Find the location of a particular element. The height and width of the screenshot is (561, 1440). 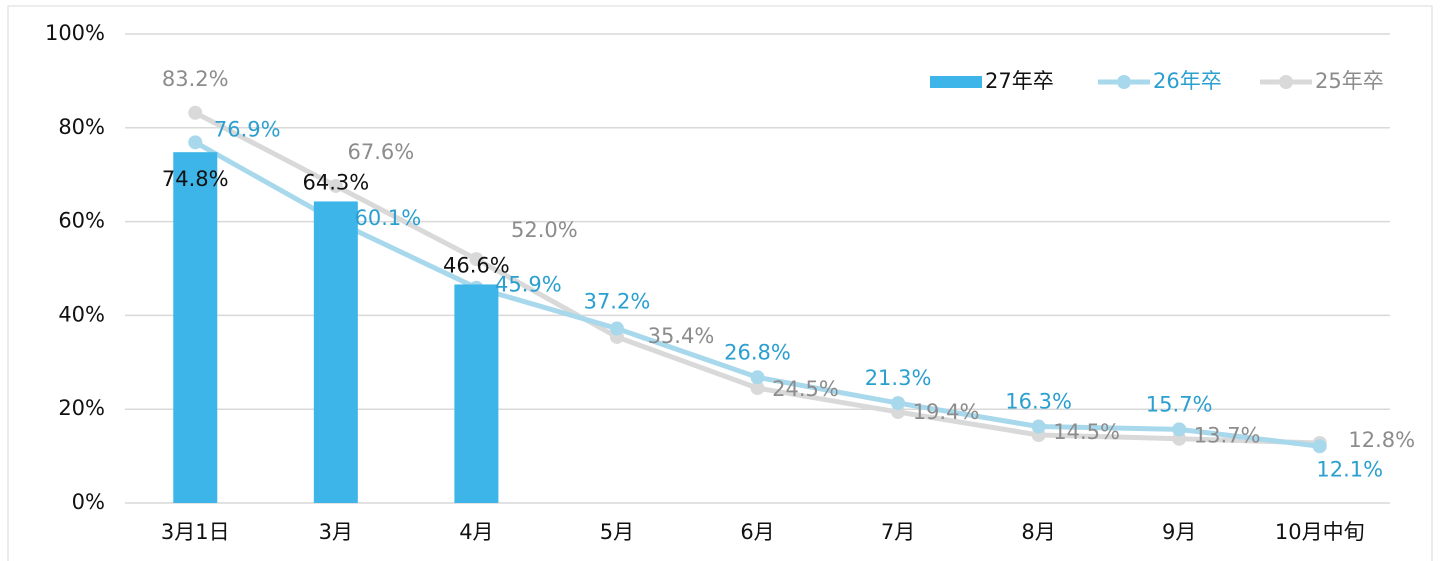

x-tick-label: 8月 is located at coordinates (1038, 532).